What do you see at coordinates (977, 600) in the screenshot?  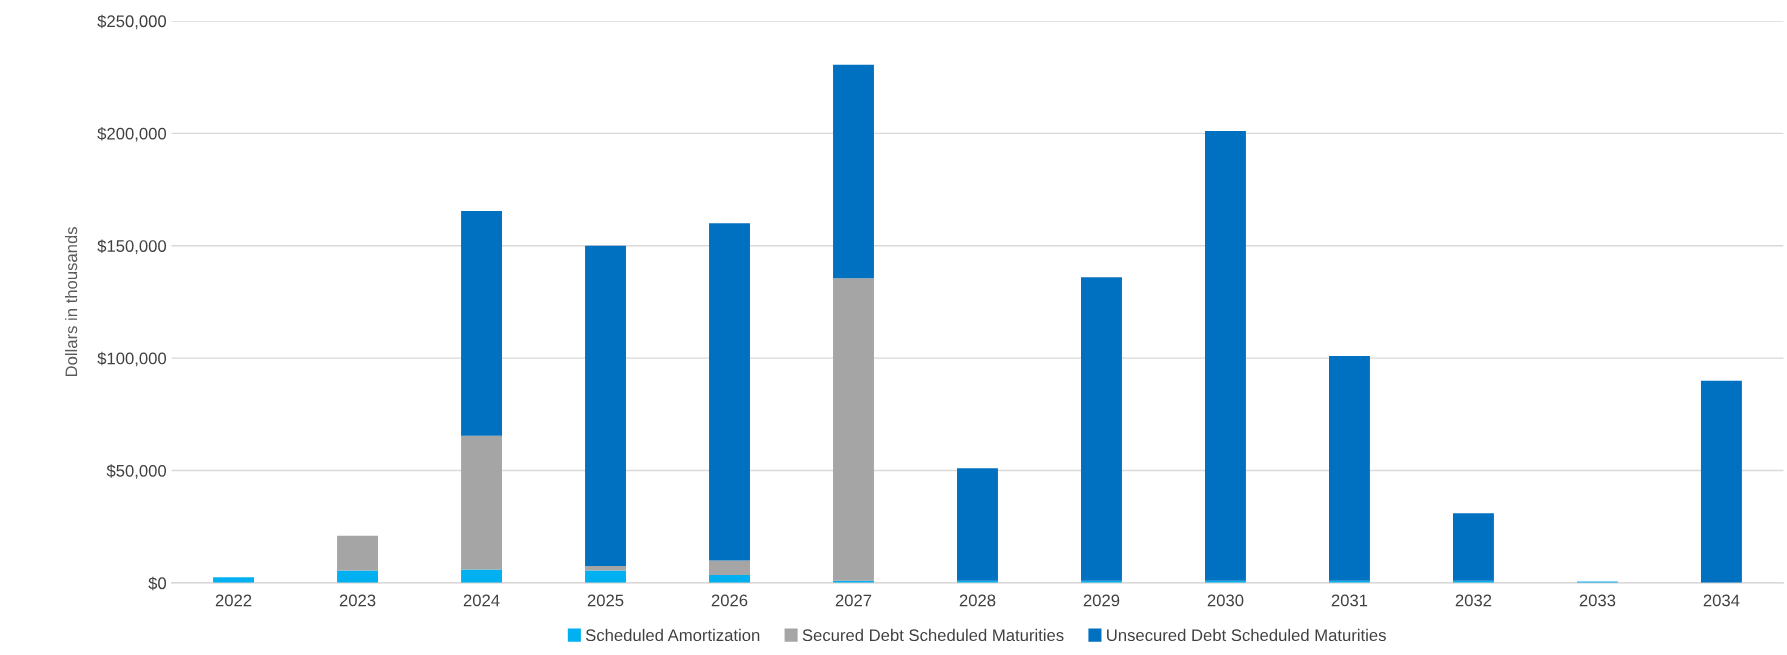 I see `x-tick-label: 2028` at bounding box center [977, 600].